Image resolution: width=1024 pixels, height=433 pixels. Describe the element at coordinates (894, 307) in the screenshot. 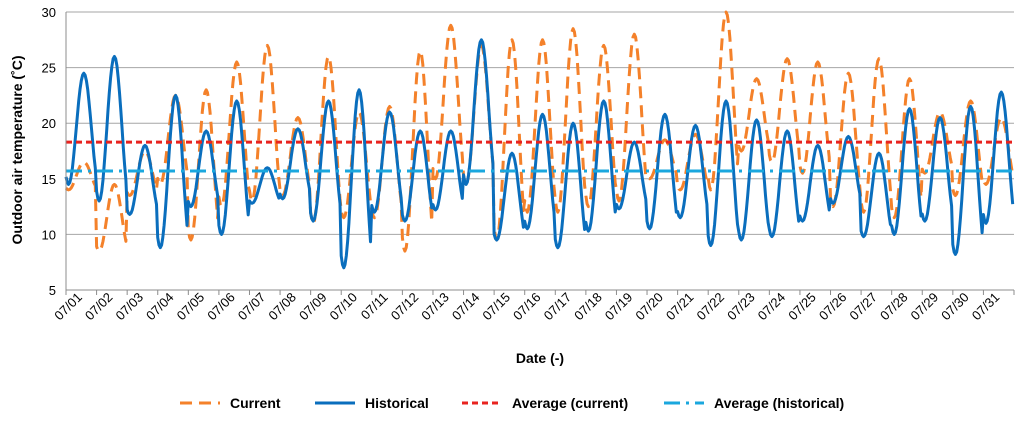

I see `x-tick-label: 07/28` at that location.